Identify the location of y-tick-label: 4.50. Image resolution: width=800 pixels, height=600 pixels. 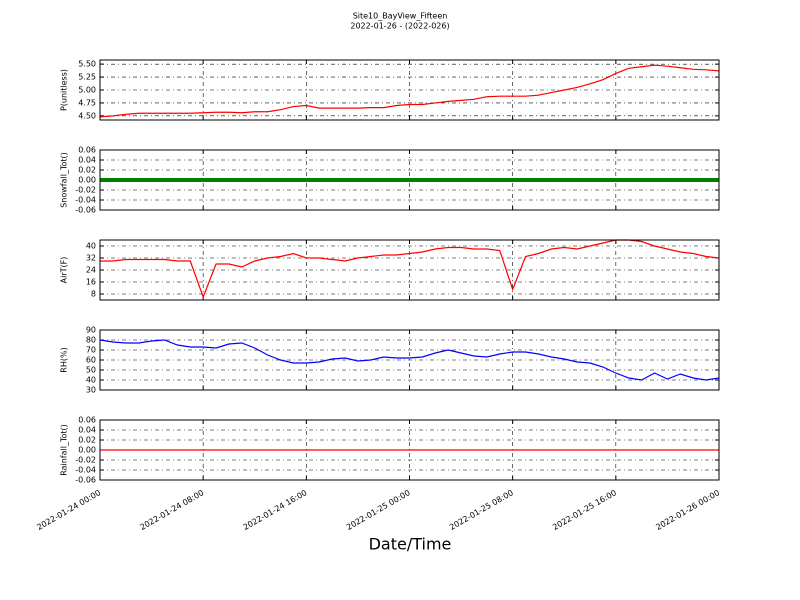
(87, 115).